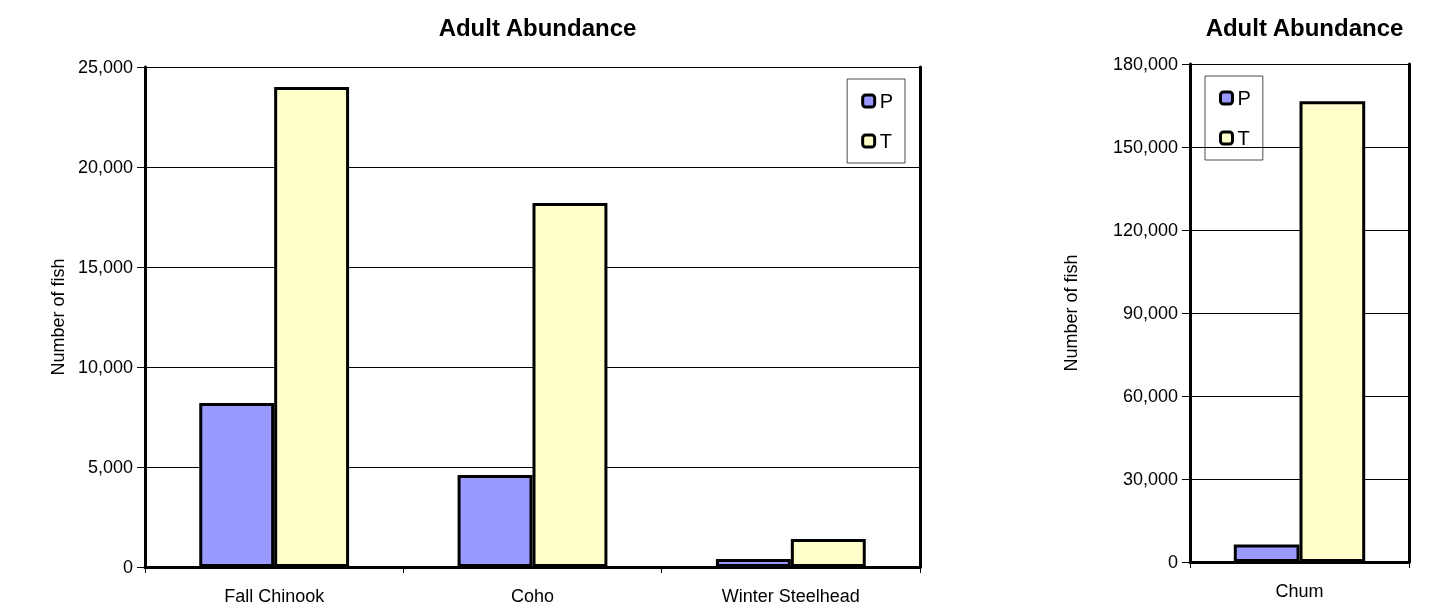 This screenshot has height=616, width=1439. I want to click on y-tick-label: 15,000, so click(105, 267).